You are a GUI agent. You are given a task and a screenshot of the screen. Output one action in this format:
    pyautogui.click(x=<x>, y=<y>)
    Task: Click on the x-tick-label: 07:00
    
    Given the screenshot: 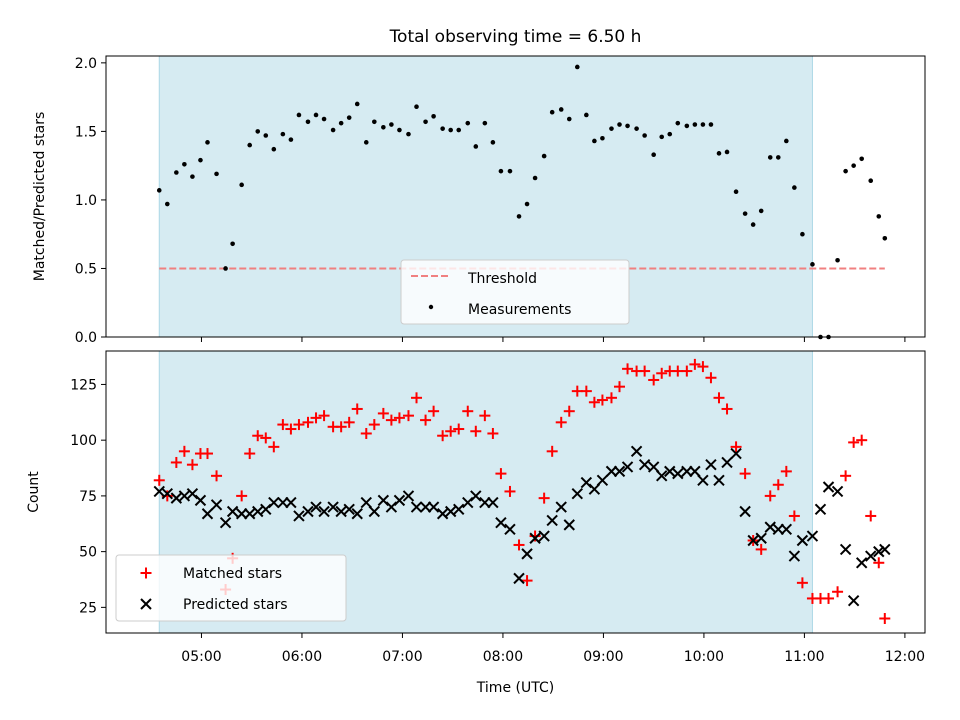 What is the action you would take?
    pyautogui.click(x=402, y=657)
    